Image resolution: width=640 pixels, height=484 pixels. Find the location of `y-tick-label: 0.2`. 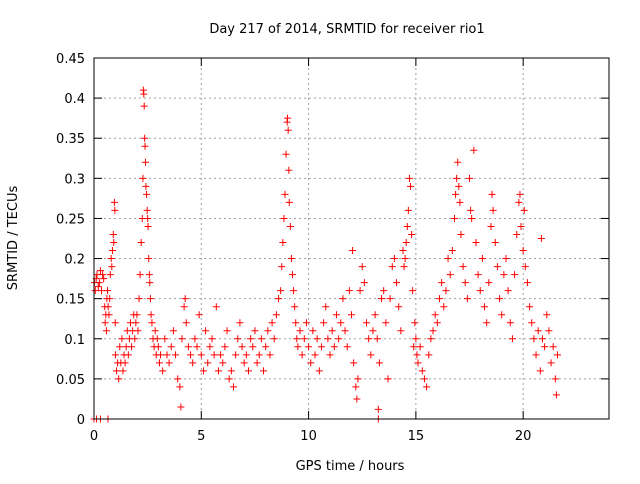

y-tick-label: 0.2 is located at coordinates (74, 260).